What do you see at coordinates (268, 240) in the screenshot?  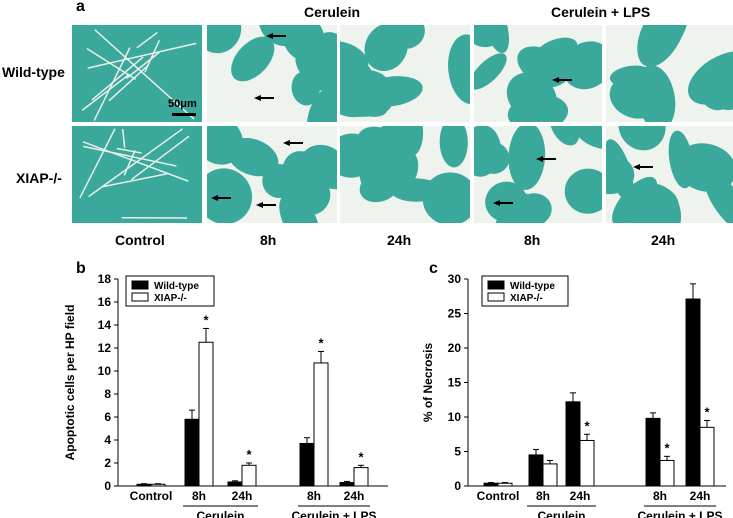 I see `column-label-8h-cerulein: 8h` at bounding box center [268, 240].